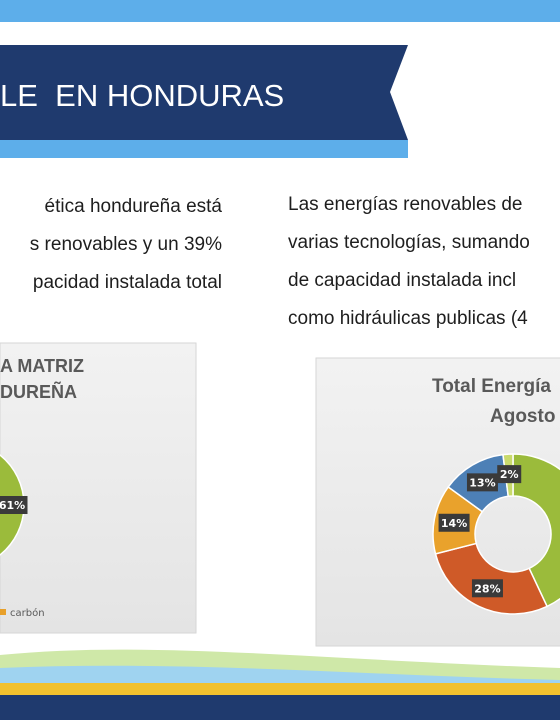 The image size is (560, 720). Describe the element at coordinates (127, 282) in the screenshot. I see `text-line: pacidad instalada total` at that location.